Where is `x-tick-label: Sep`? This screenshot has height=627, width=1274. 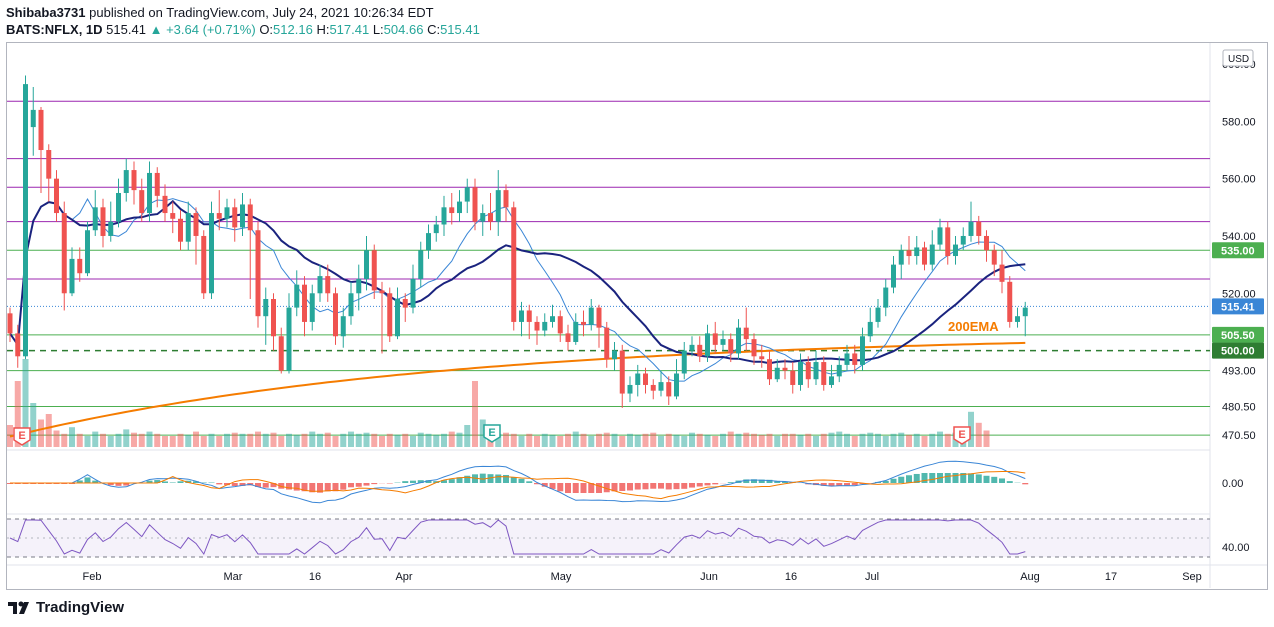
x-tick-label: Sep is located at coordinates (1192, 577).